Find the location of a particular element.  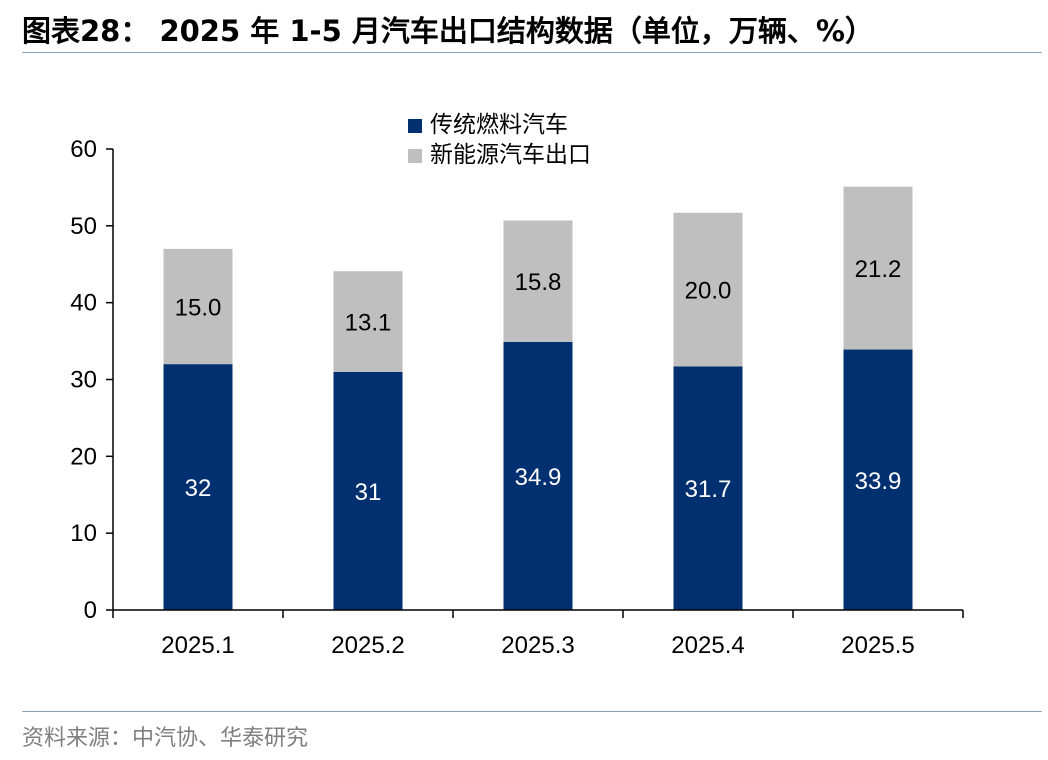

data-label-fuel-1: 32 is located at coordinates (198, 488).